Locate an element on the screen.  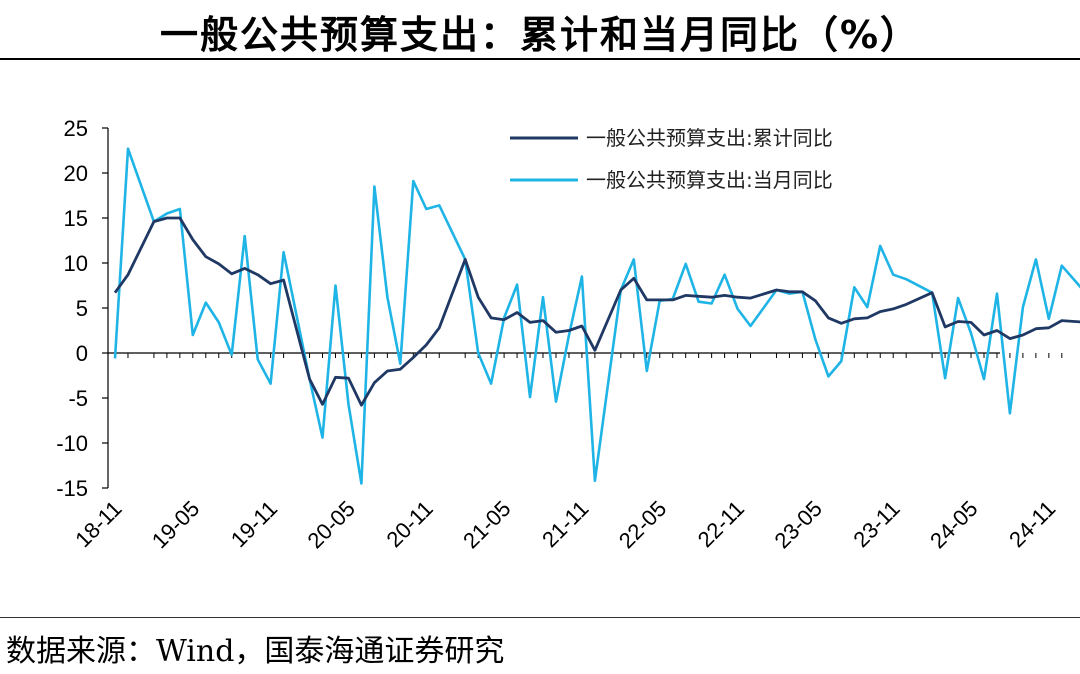
x-tick-label: 24-05 is located at coordinates (953, 524).